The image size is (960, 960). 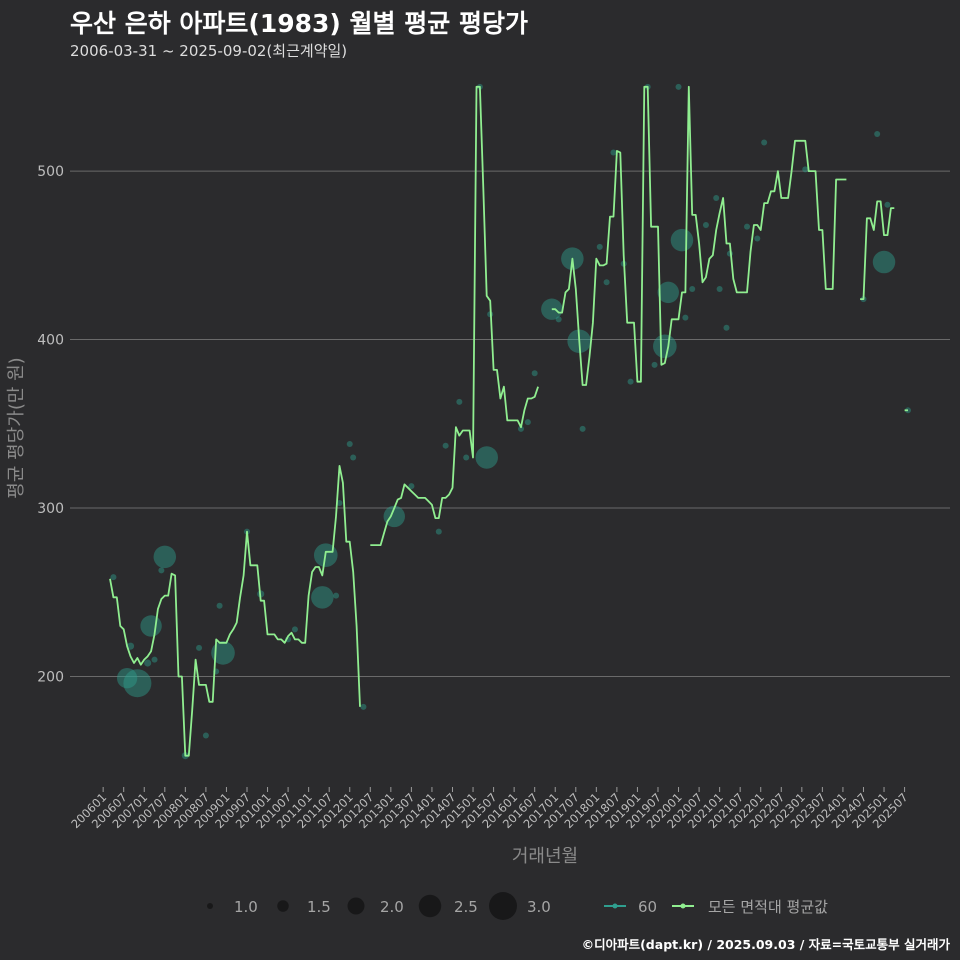 What do you see at coordinates (392, 907) in the screenshot?
I see `size-legend-label: 2.0` at bounding box center [392, 907].